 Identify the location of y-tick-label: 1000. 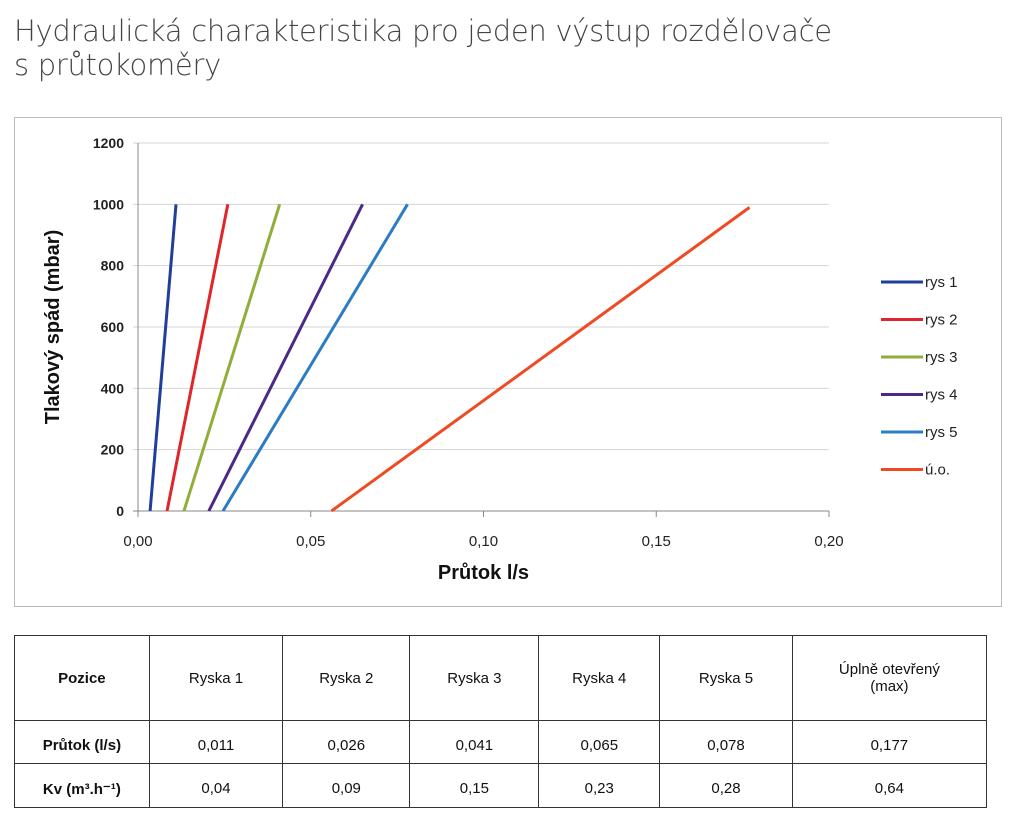
(108, 204).